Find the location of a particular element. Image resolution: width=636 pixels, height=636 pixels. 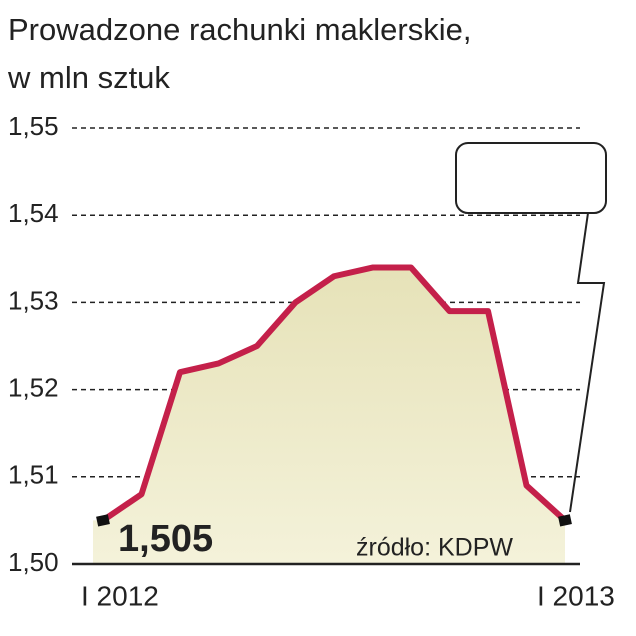

y-tick-label: 1,53 is located at coordinates (33, 300).